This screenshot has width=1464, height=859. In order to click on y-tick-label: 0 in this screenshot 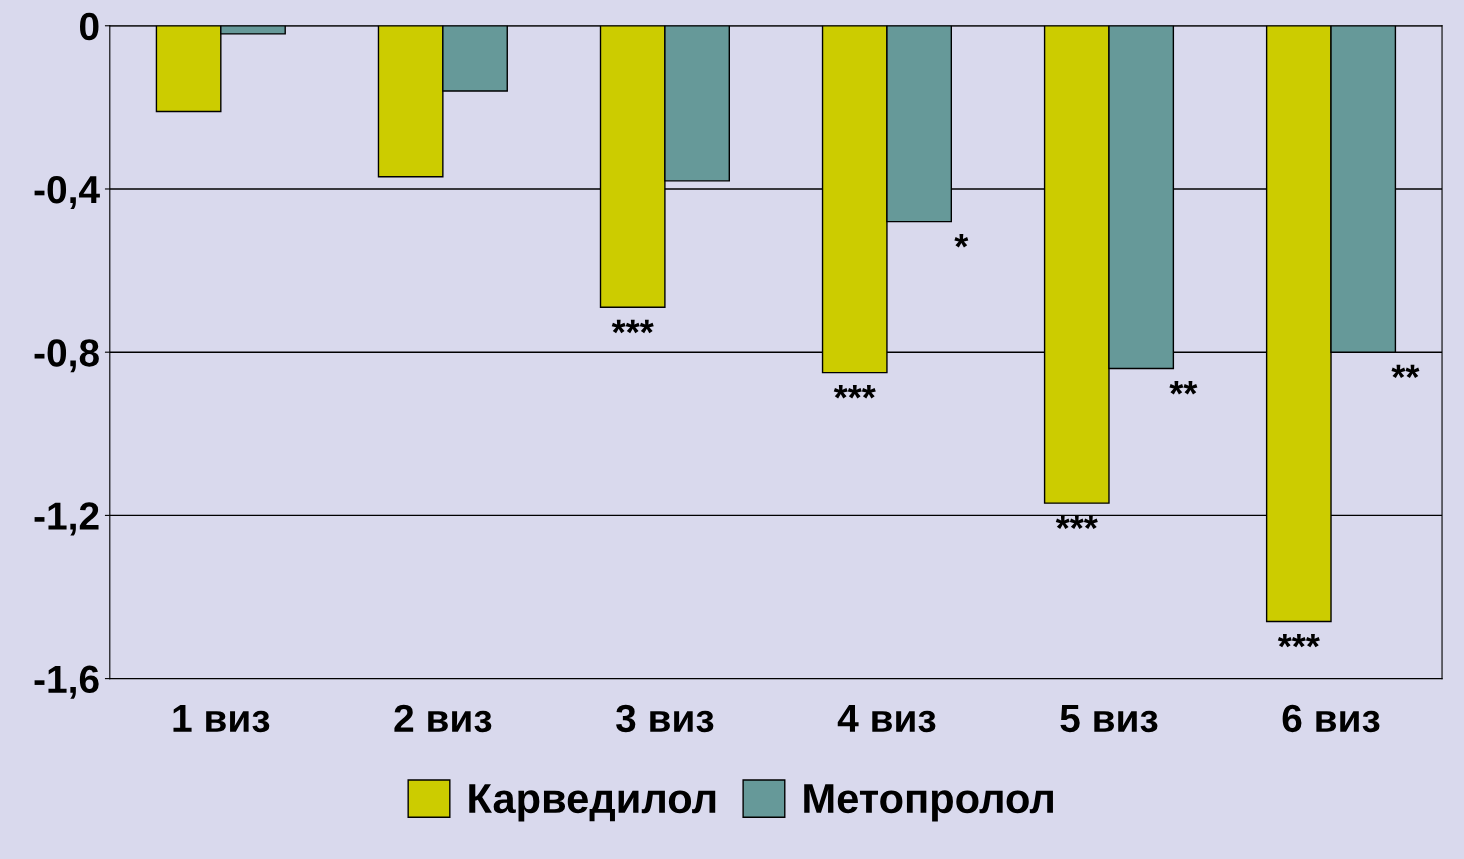, I will do `click(89, 26)`.